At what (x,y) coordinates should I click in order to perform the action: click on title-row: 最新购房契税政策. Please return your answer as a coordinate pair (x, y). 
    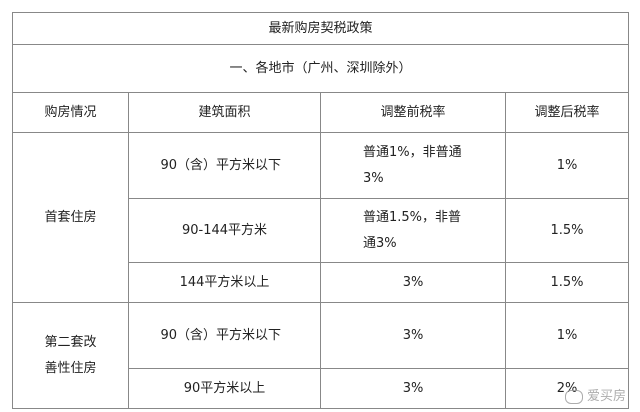
    Looking at the image, I should click on (320, 28).